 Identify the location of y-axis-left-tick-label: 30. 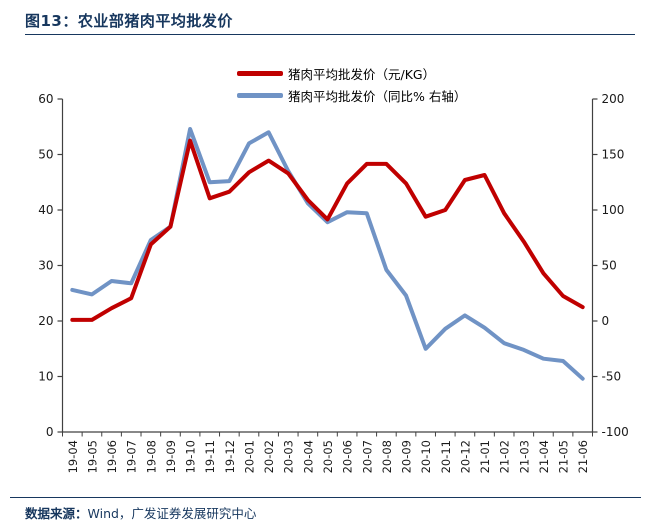
(45, 266).